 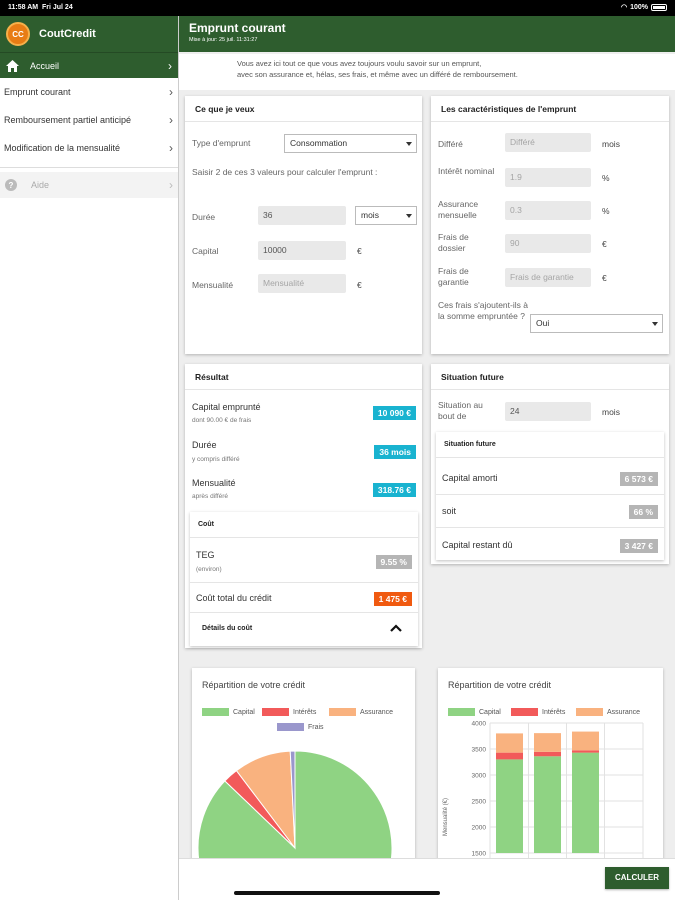 I want to click on teg-sub: (environ), so click(x=209, y=569).